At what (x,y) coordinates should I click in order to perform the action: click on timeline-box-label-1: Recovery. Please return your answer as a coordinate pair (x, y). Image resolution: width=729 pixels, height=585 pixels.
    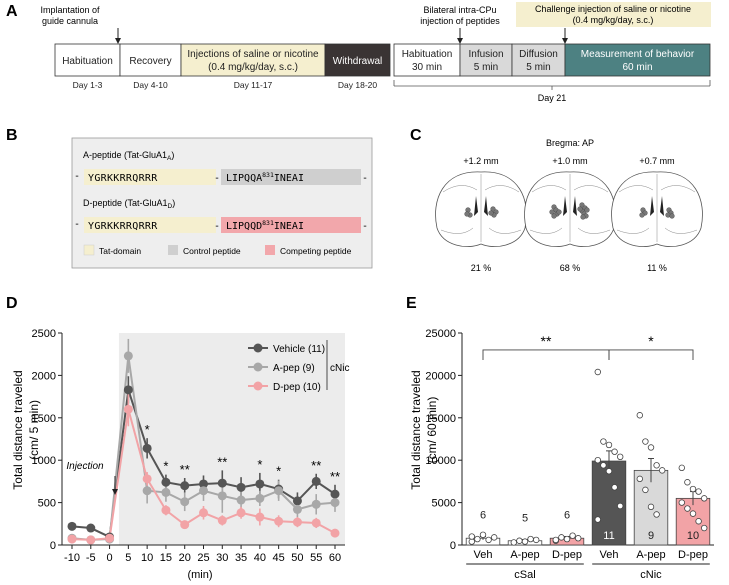
    Looking at the image, I should click on (150, 61).